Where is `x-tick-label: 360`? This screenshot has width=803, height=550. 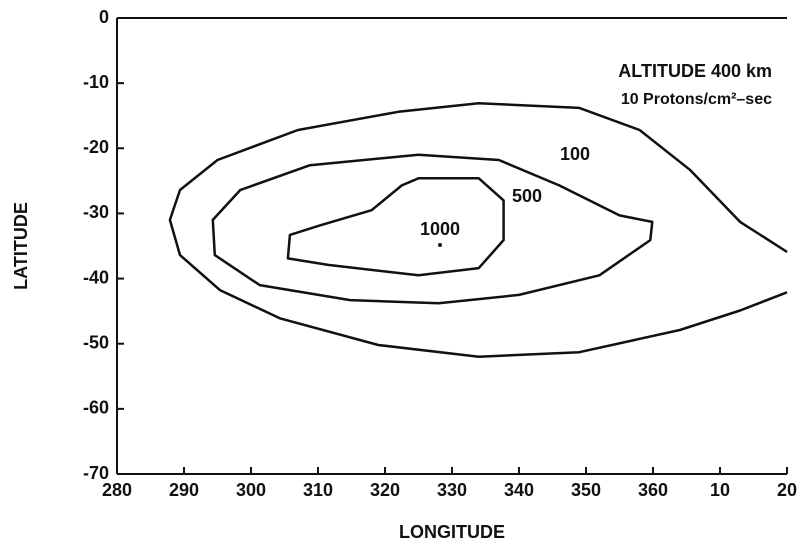
x-tick-label: 360 is located at coordinates (653, 490).